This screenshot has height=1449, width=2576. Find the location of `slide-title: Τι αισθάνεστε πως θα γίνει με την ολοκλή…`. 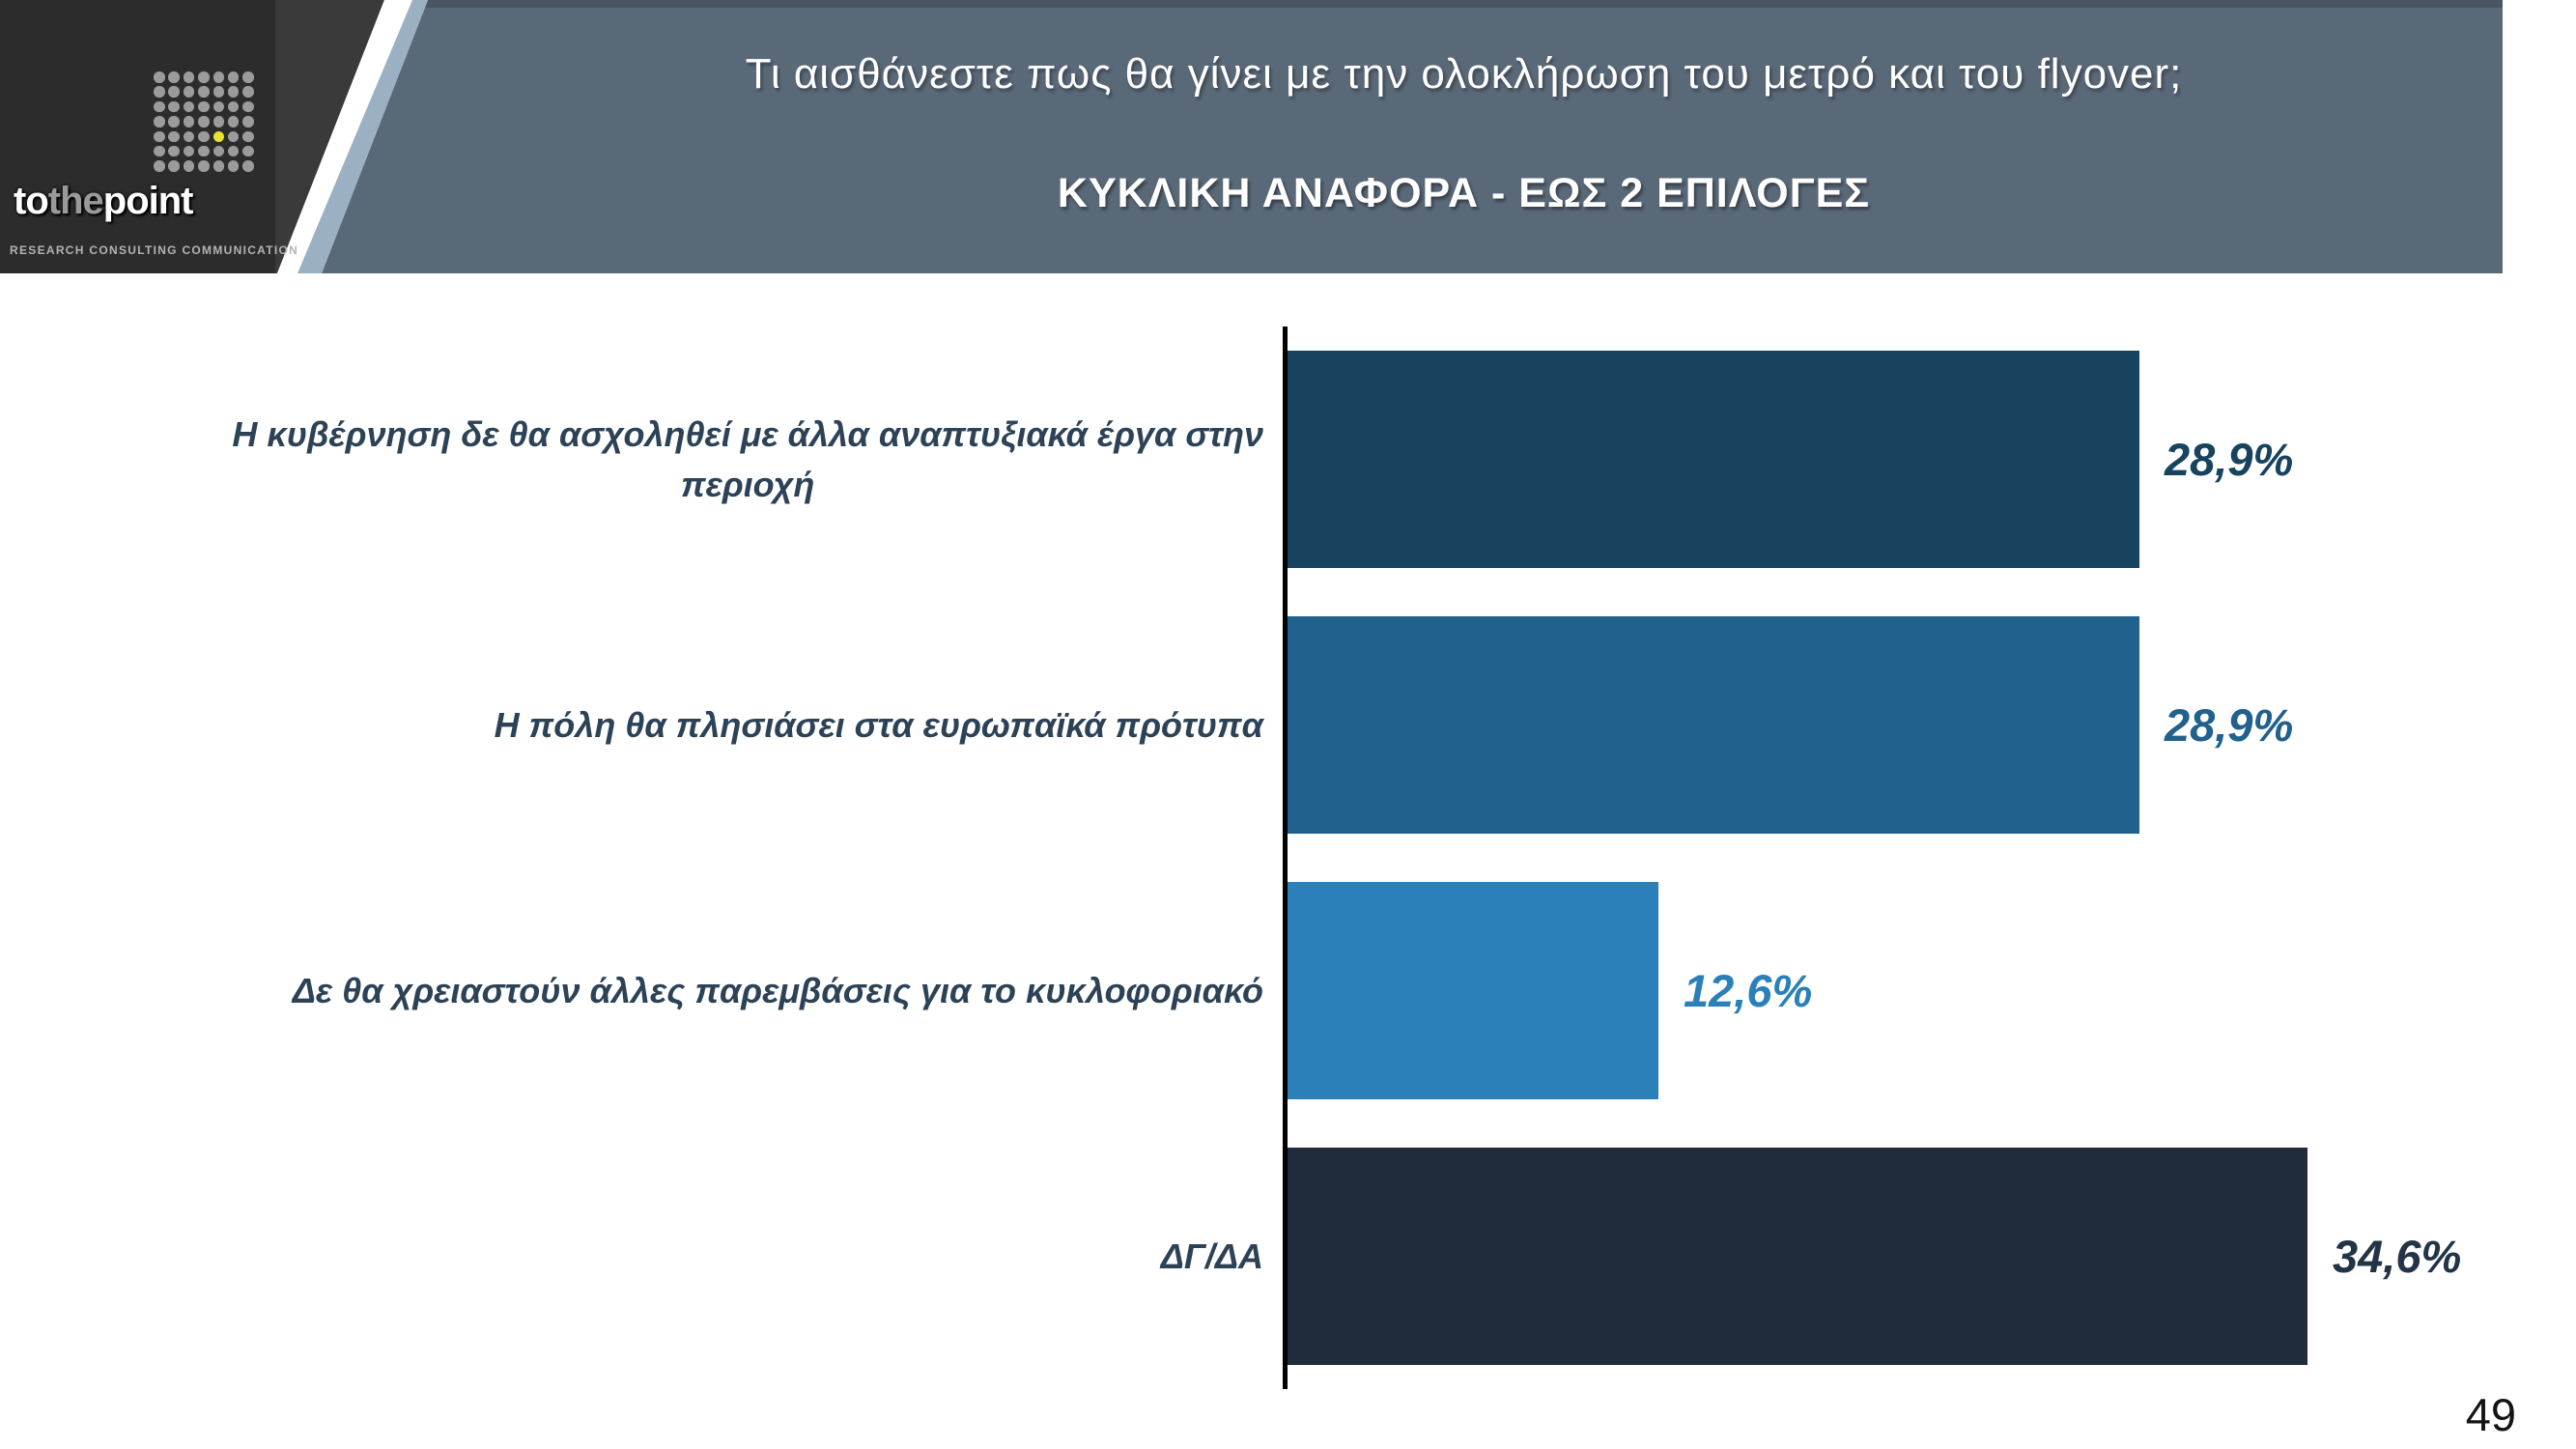

slide-title: Τι αισθάνεστε πως θα γίνει με την ολοκλή… is located at coordinates (1464, 74).